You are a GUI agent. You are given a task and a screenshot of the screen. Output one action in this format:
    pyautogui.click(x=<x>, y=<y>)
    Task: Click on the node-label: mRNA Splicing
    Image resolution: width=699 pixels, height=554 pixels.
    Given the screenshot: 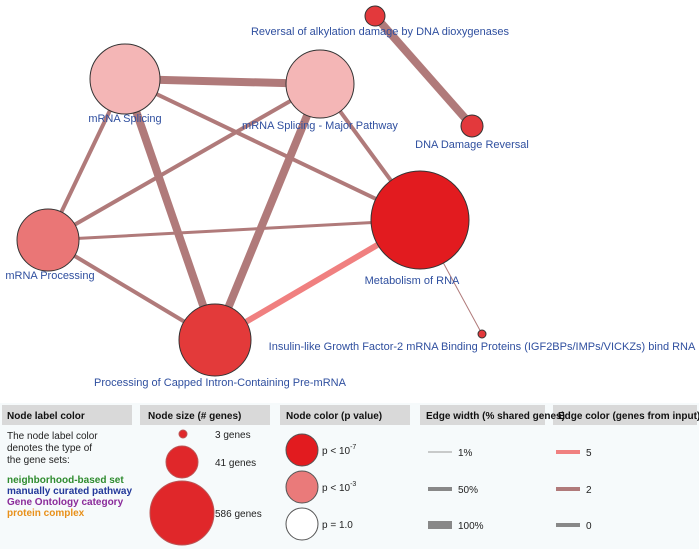 What is the action you would take?
    pyautogui.click(x=124, y=119)
    